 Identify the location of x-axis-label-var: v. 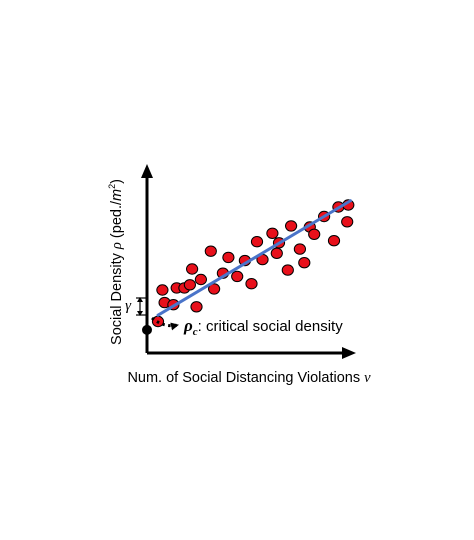
(367, 378).